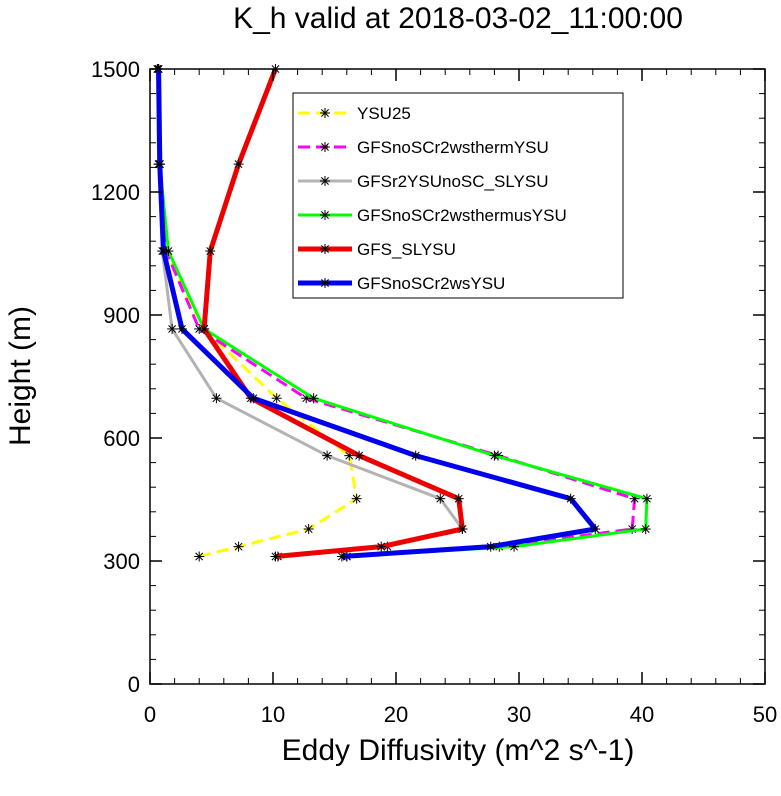  I want to click on y-axis-label: Height (m), so click(20, 376).